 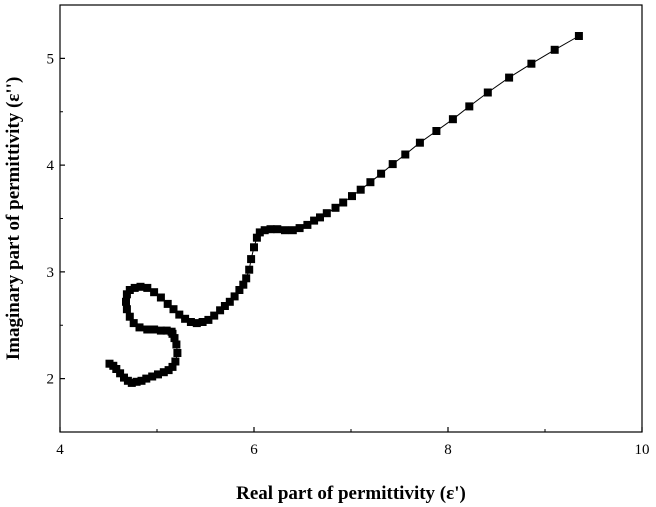 What do you see at coordinates (642, 450) in the screenshot?
I see `x-tick-label: 10` at bounding box center [642, 450].